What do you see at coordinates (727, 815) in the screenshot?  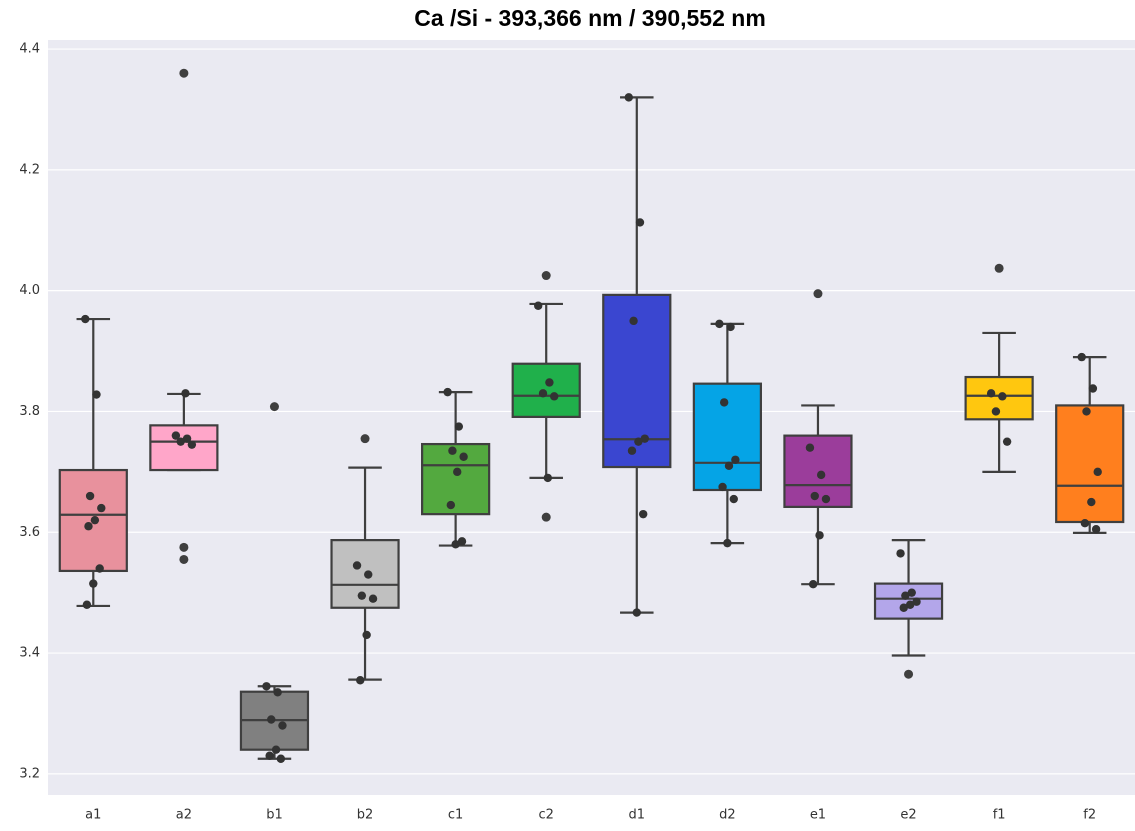 I see `x-tick-label: d2` at bounding box center [727, 815].